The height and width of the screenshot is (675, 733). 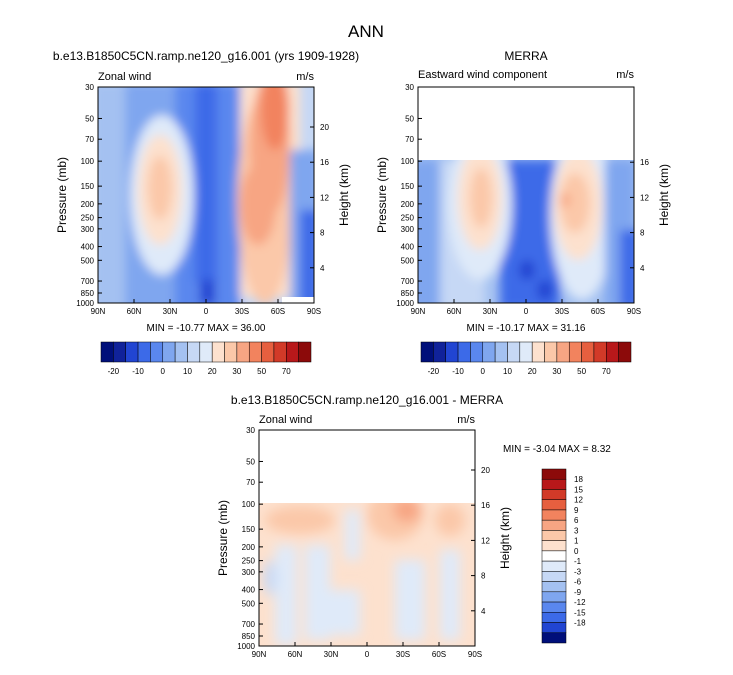 What do you see at coordinates (526, 195) in the screenshot?
I see `panel-merra-field` at bounding box center [526, 195].